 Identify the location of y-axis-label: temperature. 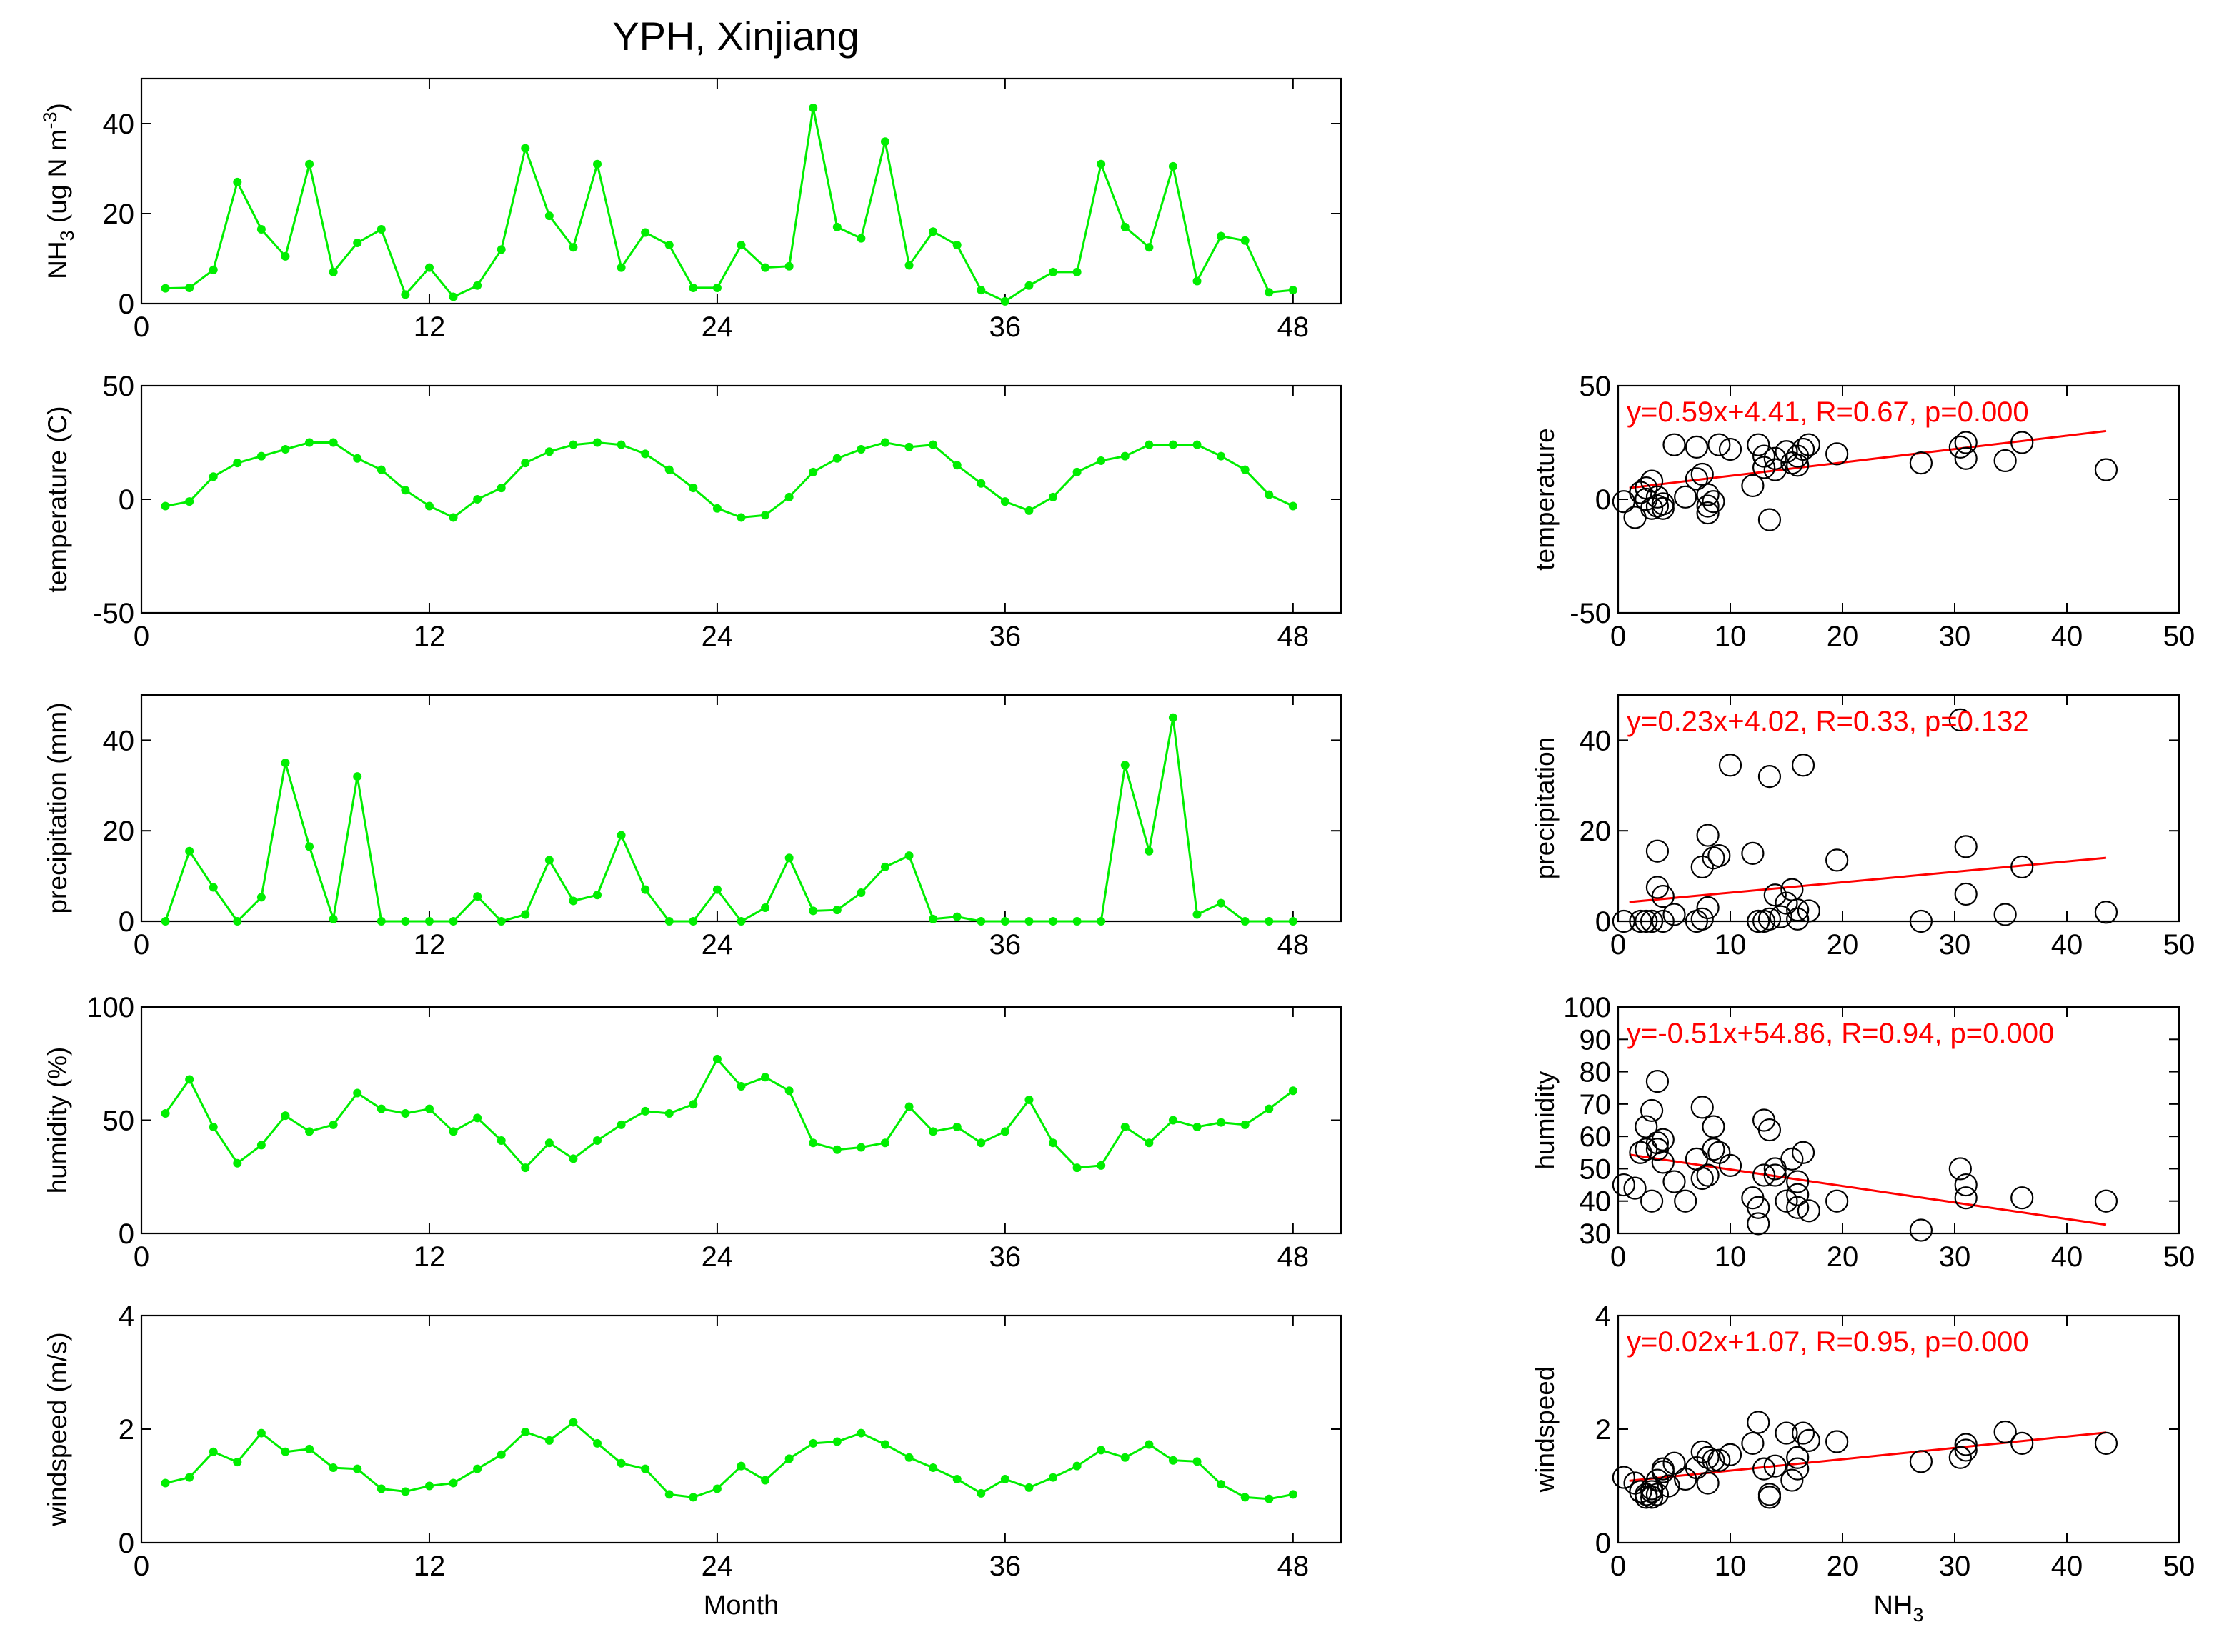
(1545, 499).